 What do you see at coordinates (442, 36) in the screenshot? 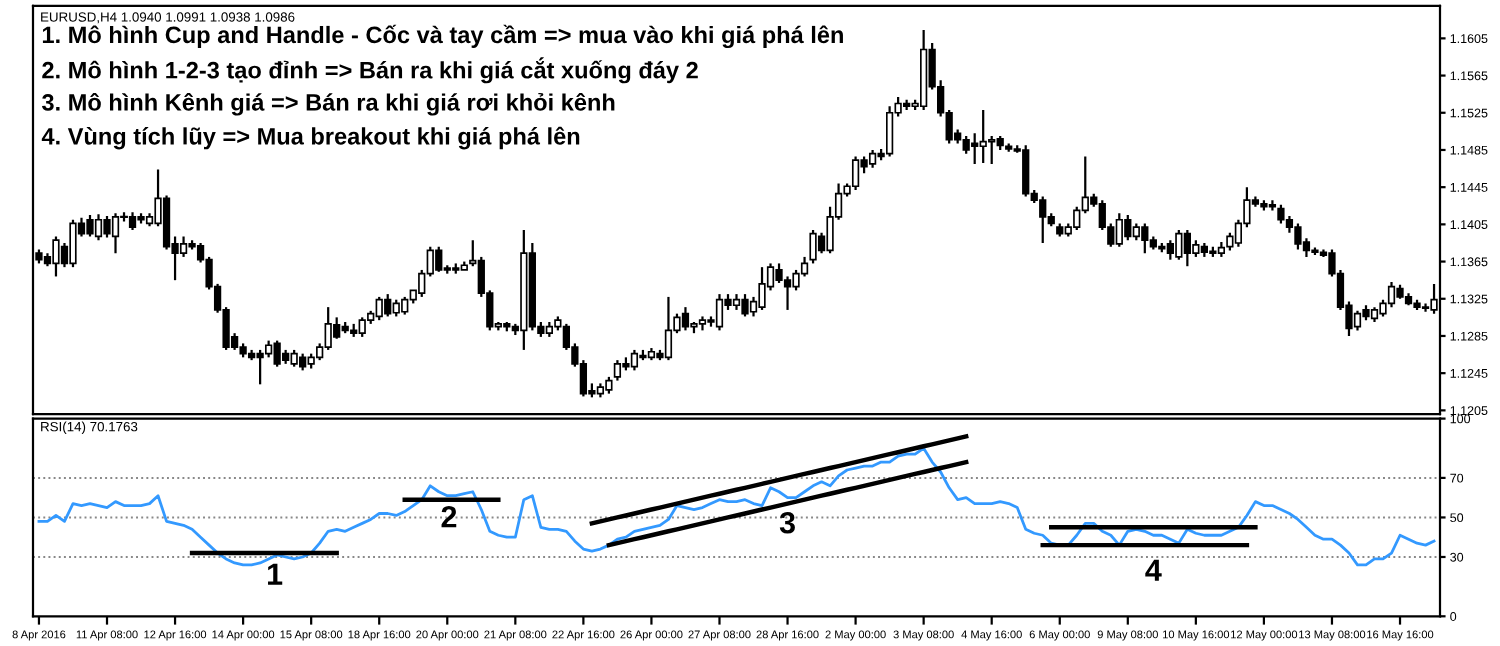
I see `annotation: 1. Mô hình Cup and Handle - Cốc và tay cầm => mua vào khi giá phá lên` at bounding box center [442, 36].